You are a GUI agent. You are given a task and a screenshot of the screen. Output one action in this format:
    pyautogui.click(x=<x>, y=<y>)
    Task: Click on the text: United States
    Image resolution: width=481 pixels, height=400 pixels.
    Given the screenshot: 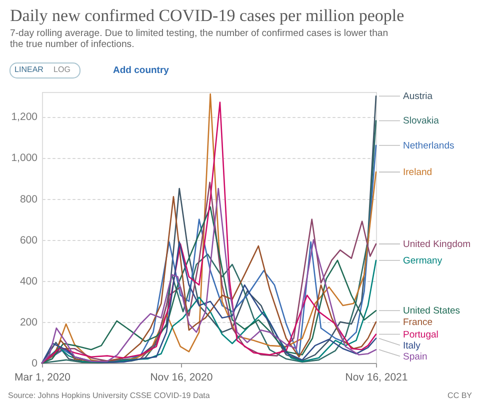 What is the action you would take?
    pyautogui.click(x=431, y=311)
    